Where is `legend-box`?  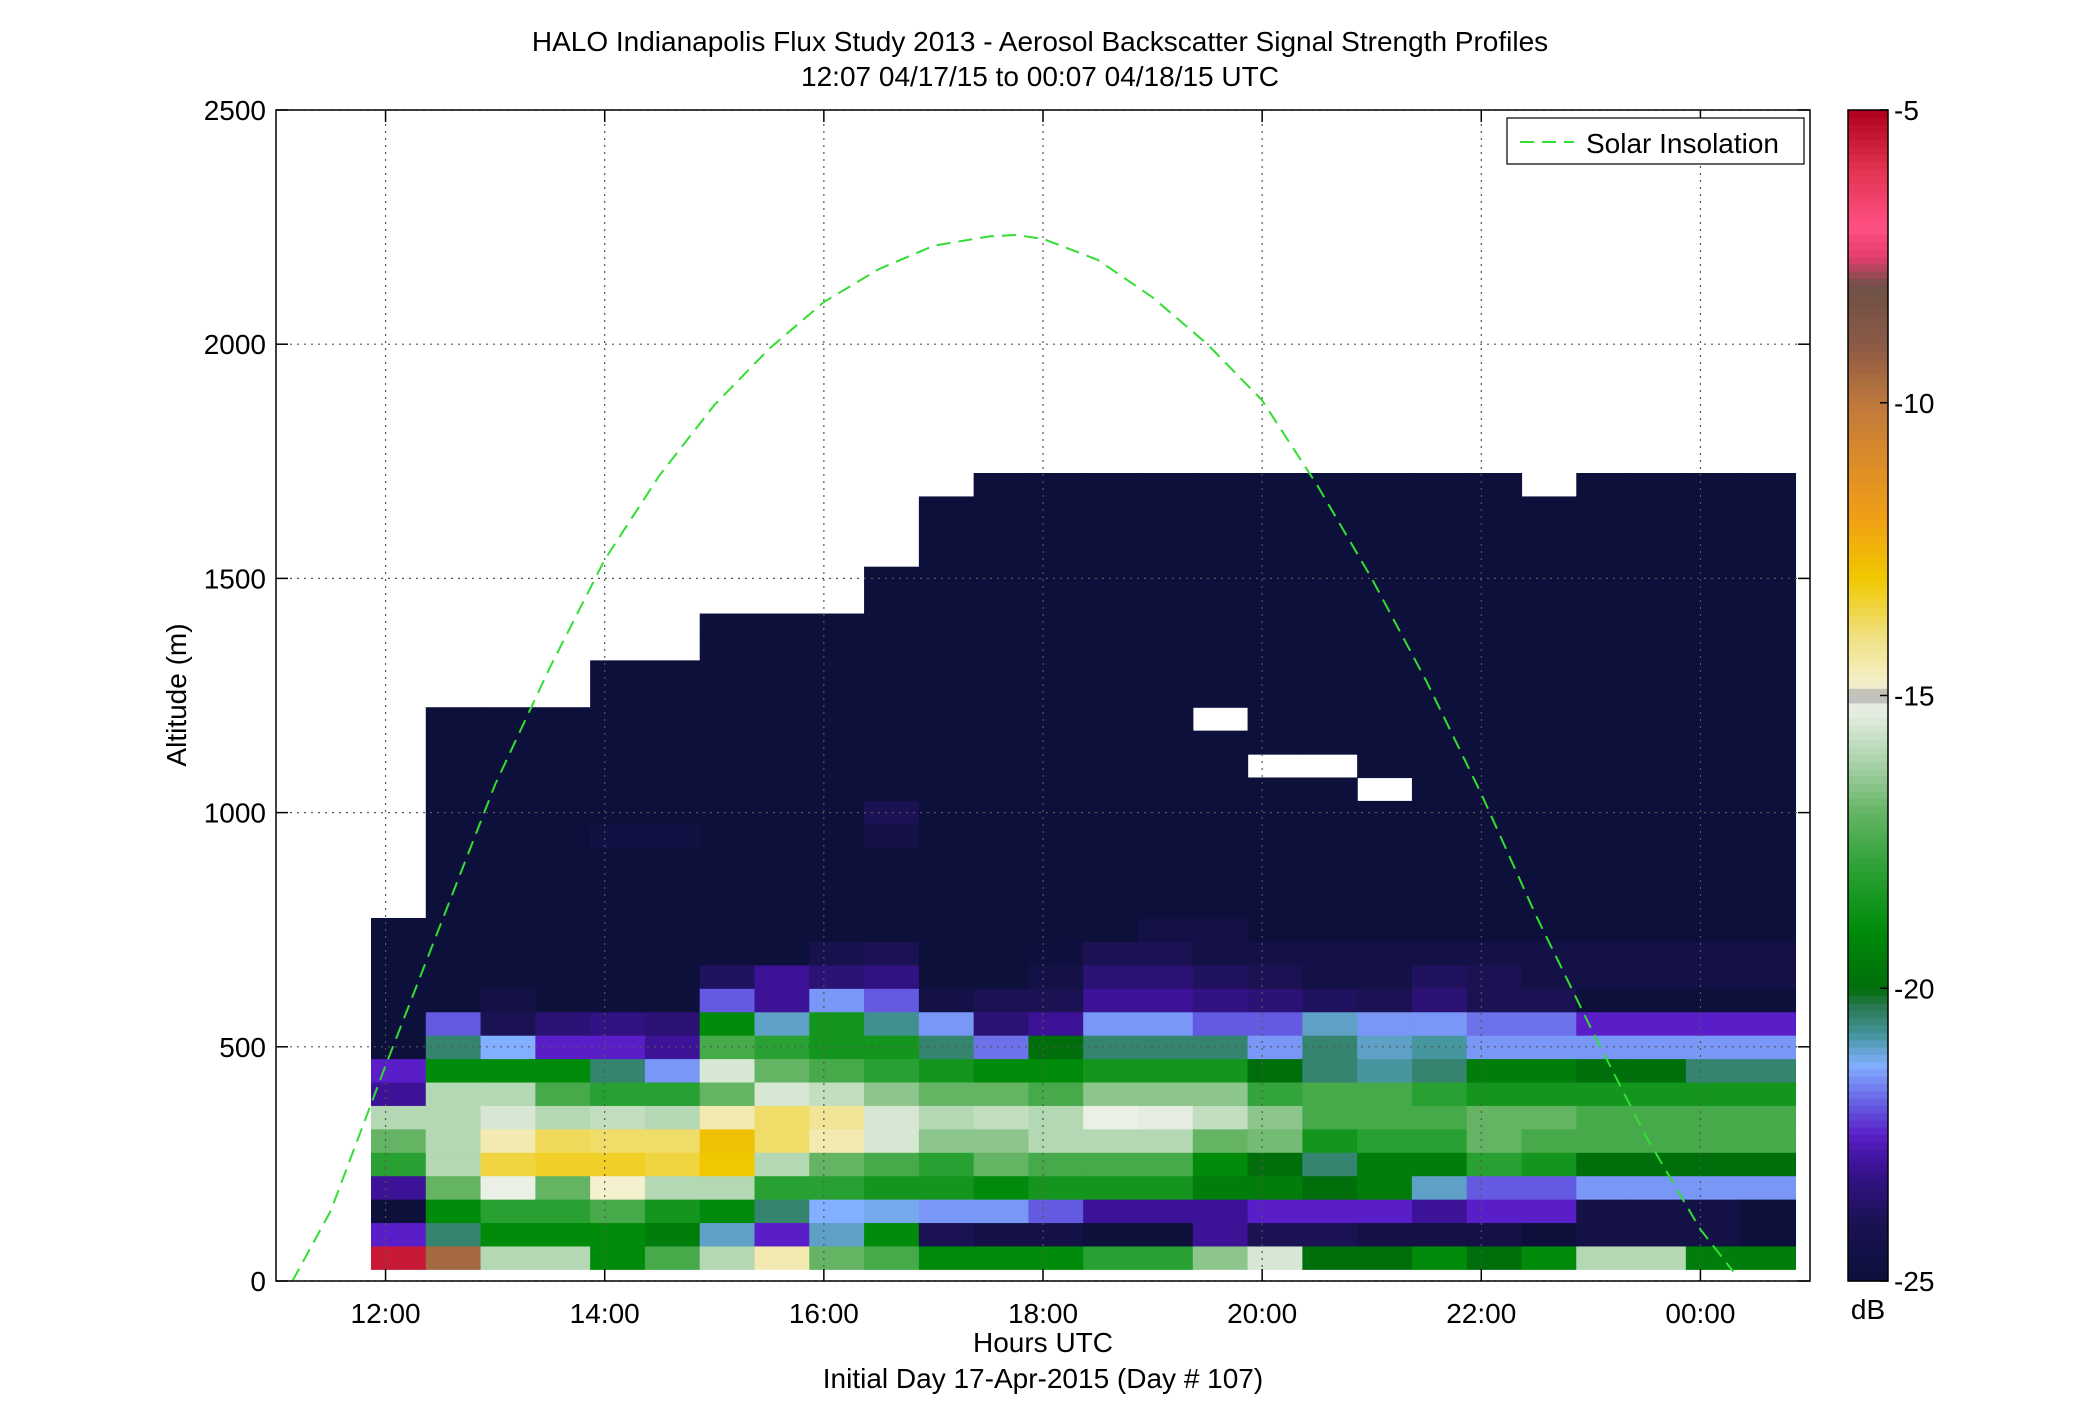 legend-box is located at coordinates (1655, 141).